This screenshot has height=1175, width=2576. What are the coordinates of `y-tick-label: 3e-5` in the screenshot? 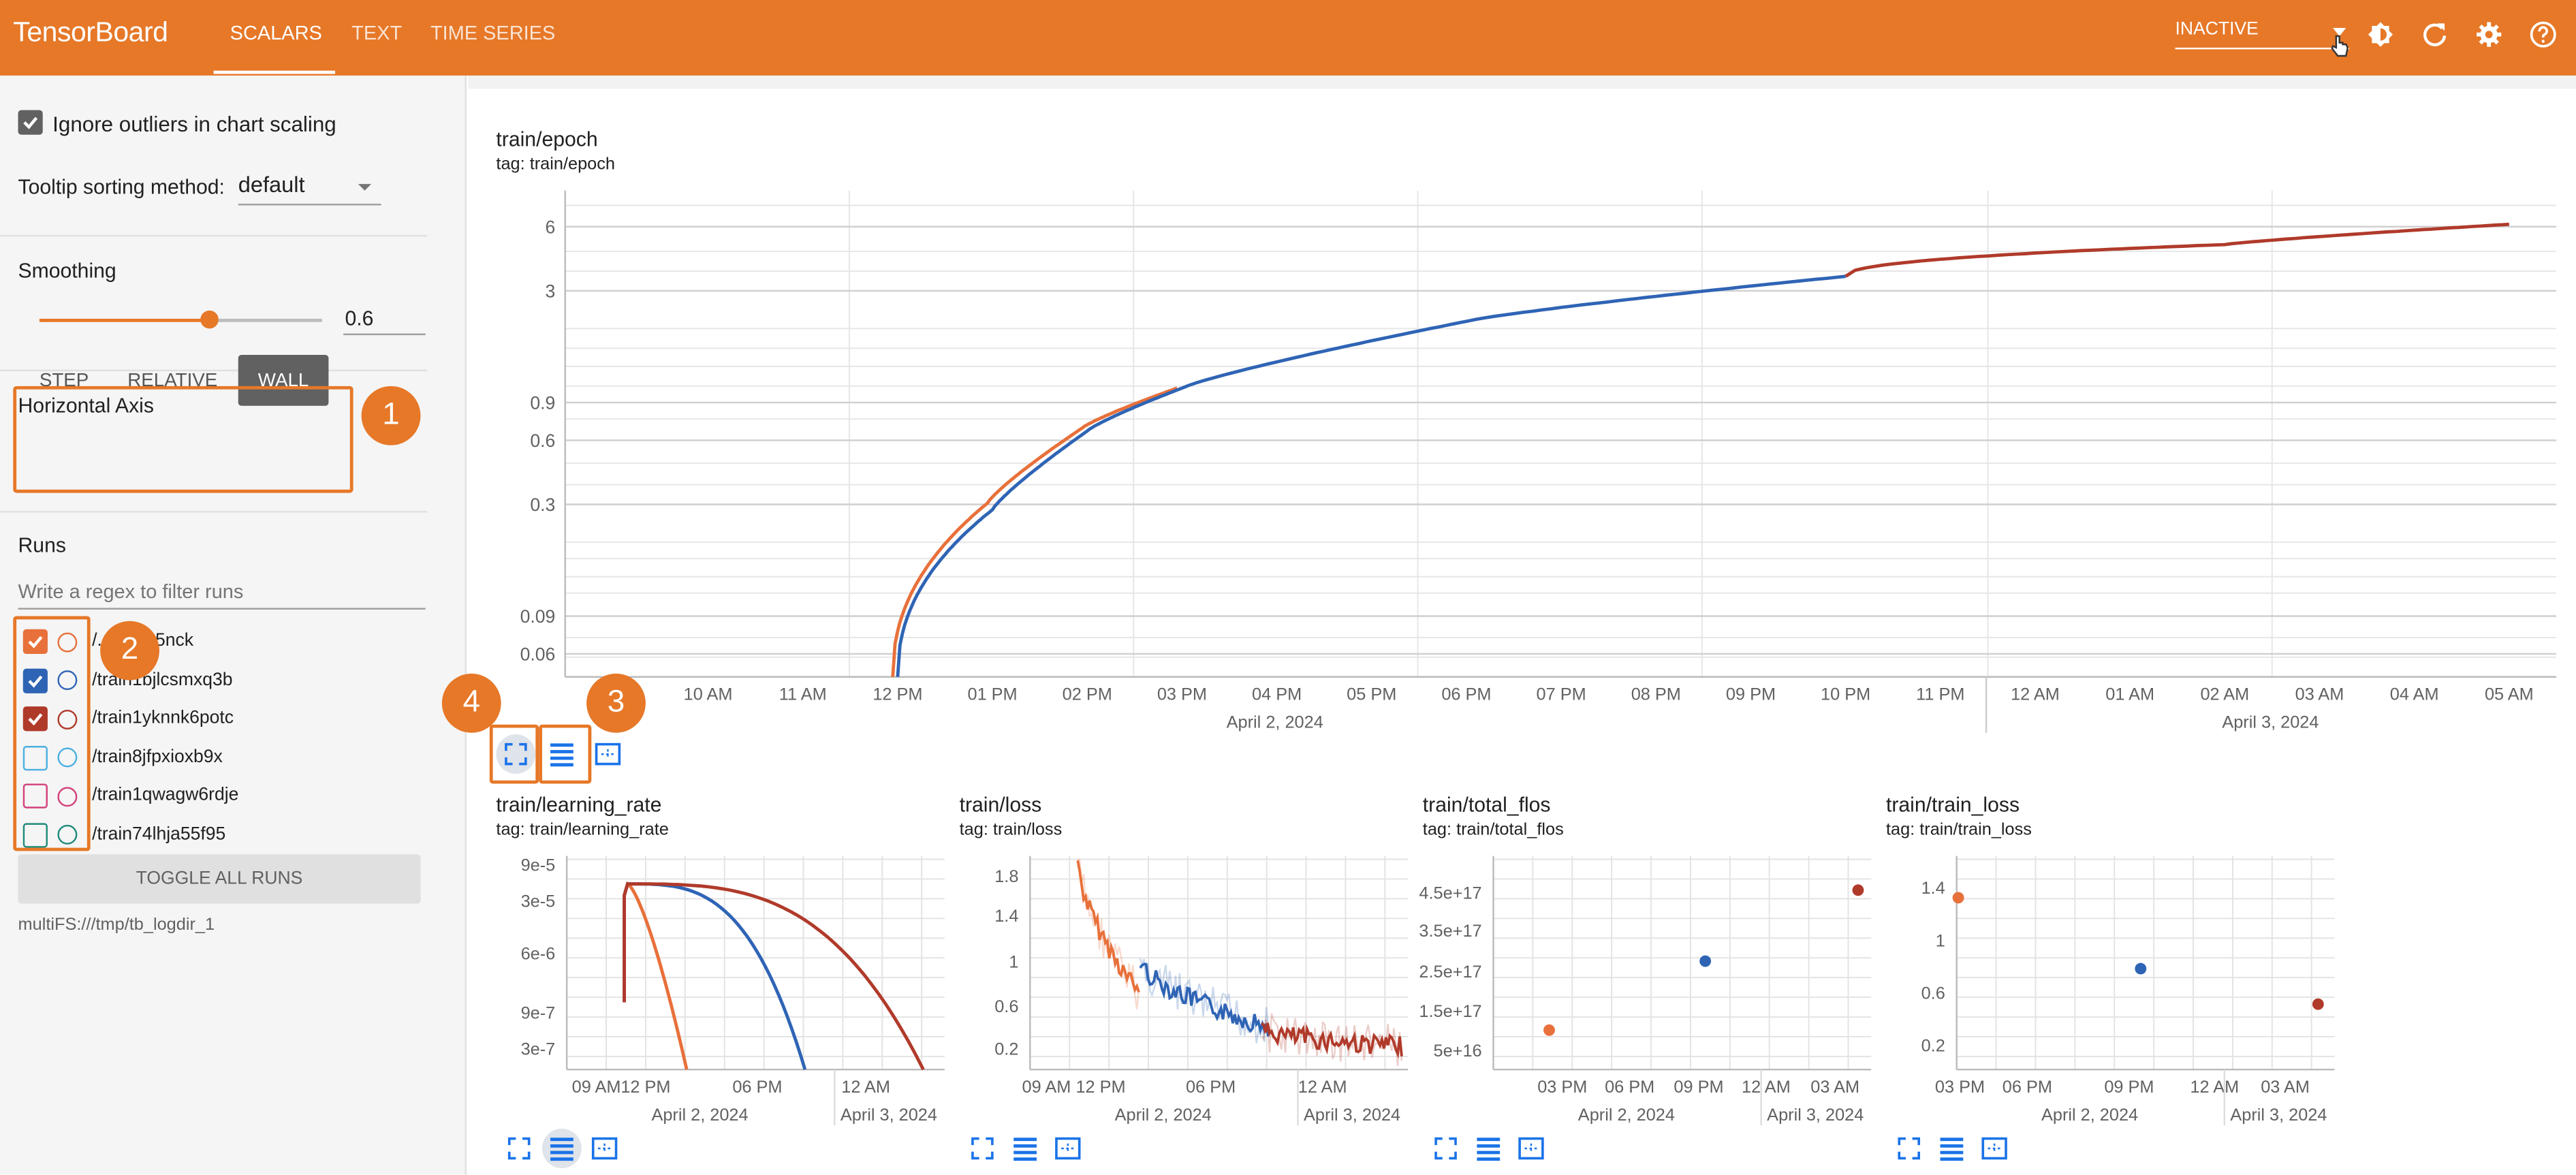 It's located at (538, 901).